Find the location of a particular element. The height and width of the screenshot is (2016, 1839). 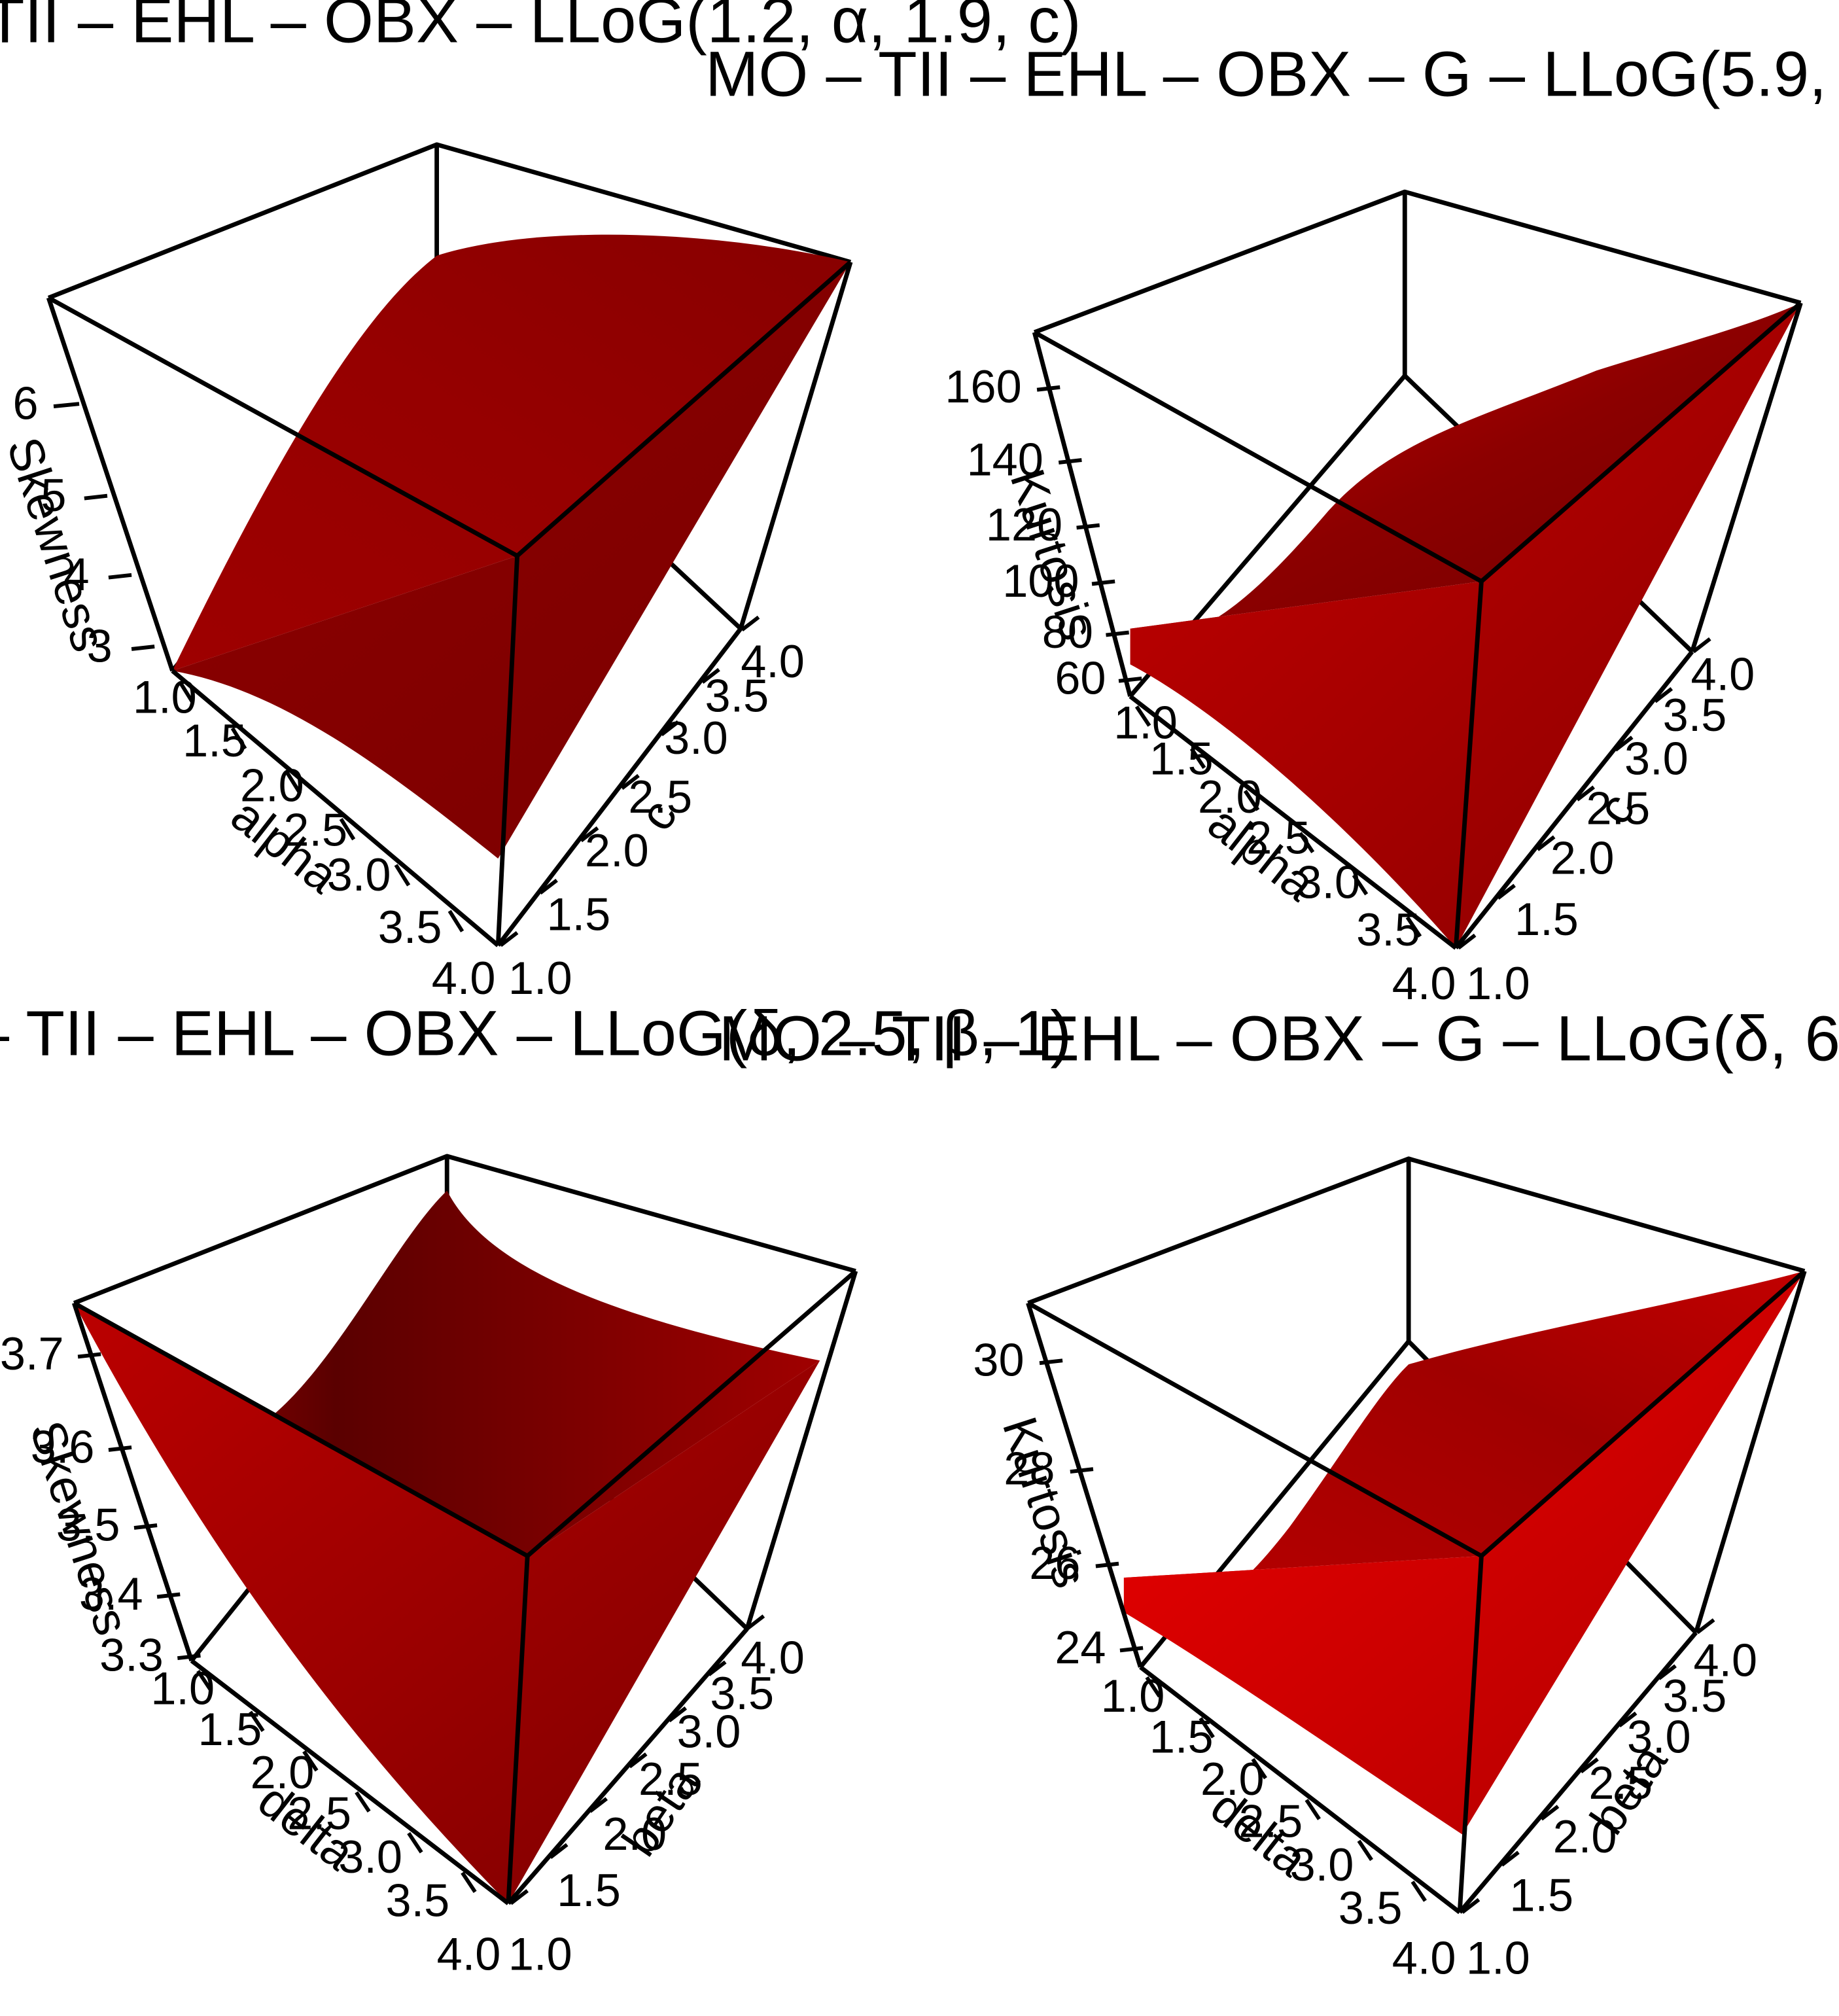

panel-3-x-tick: 2.5 is located at coordinates (319, 1813).